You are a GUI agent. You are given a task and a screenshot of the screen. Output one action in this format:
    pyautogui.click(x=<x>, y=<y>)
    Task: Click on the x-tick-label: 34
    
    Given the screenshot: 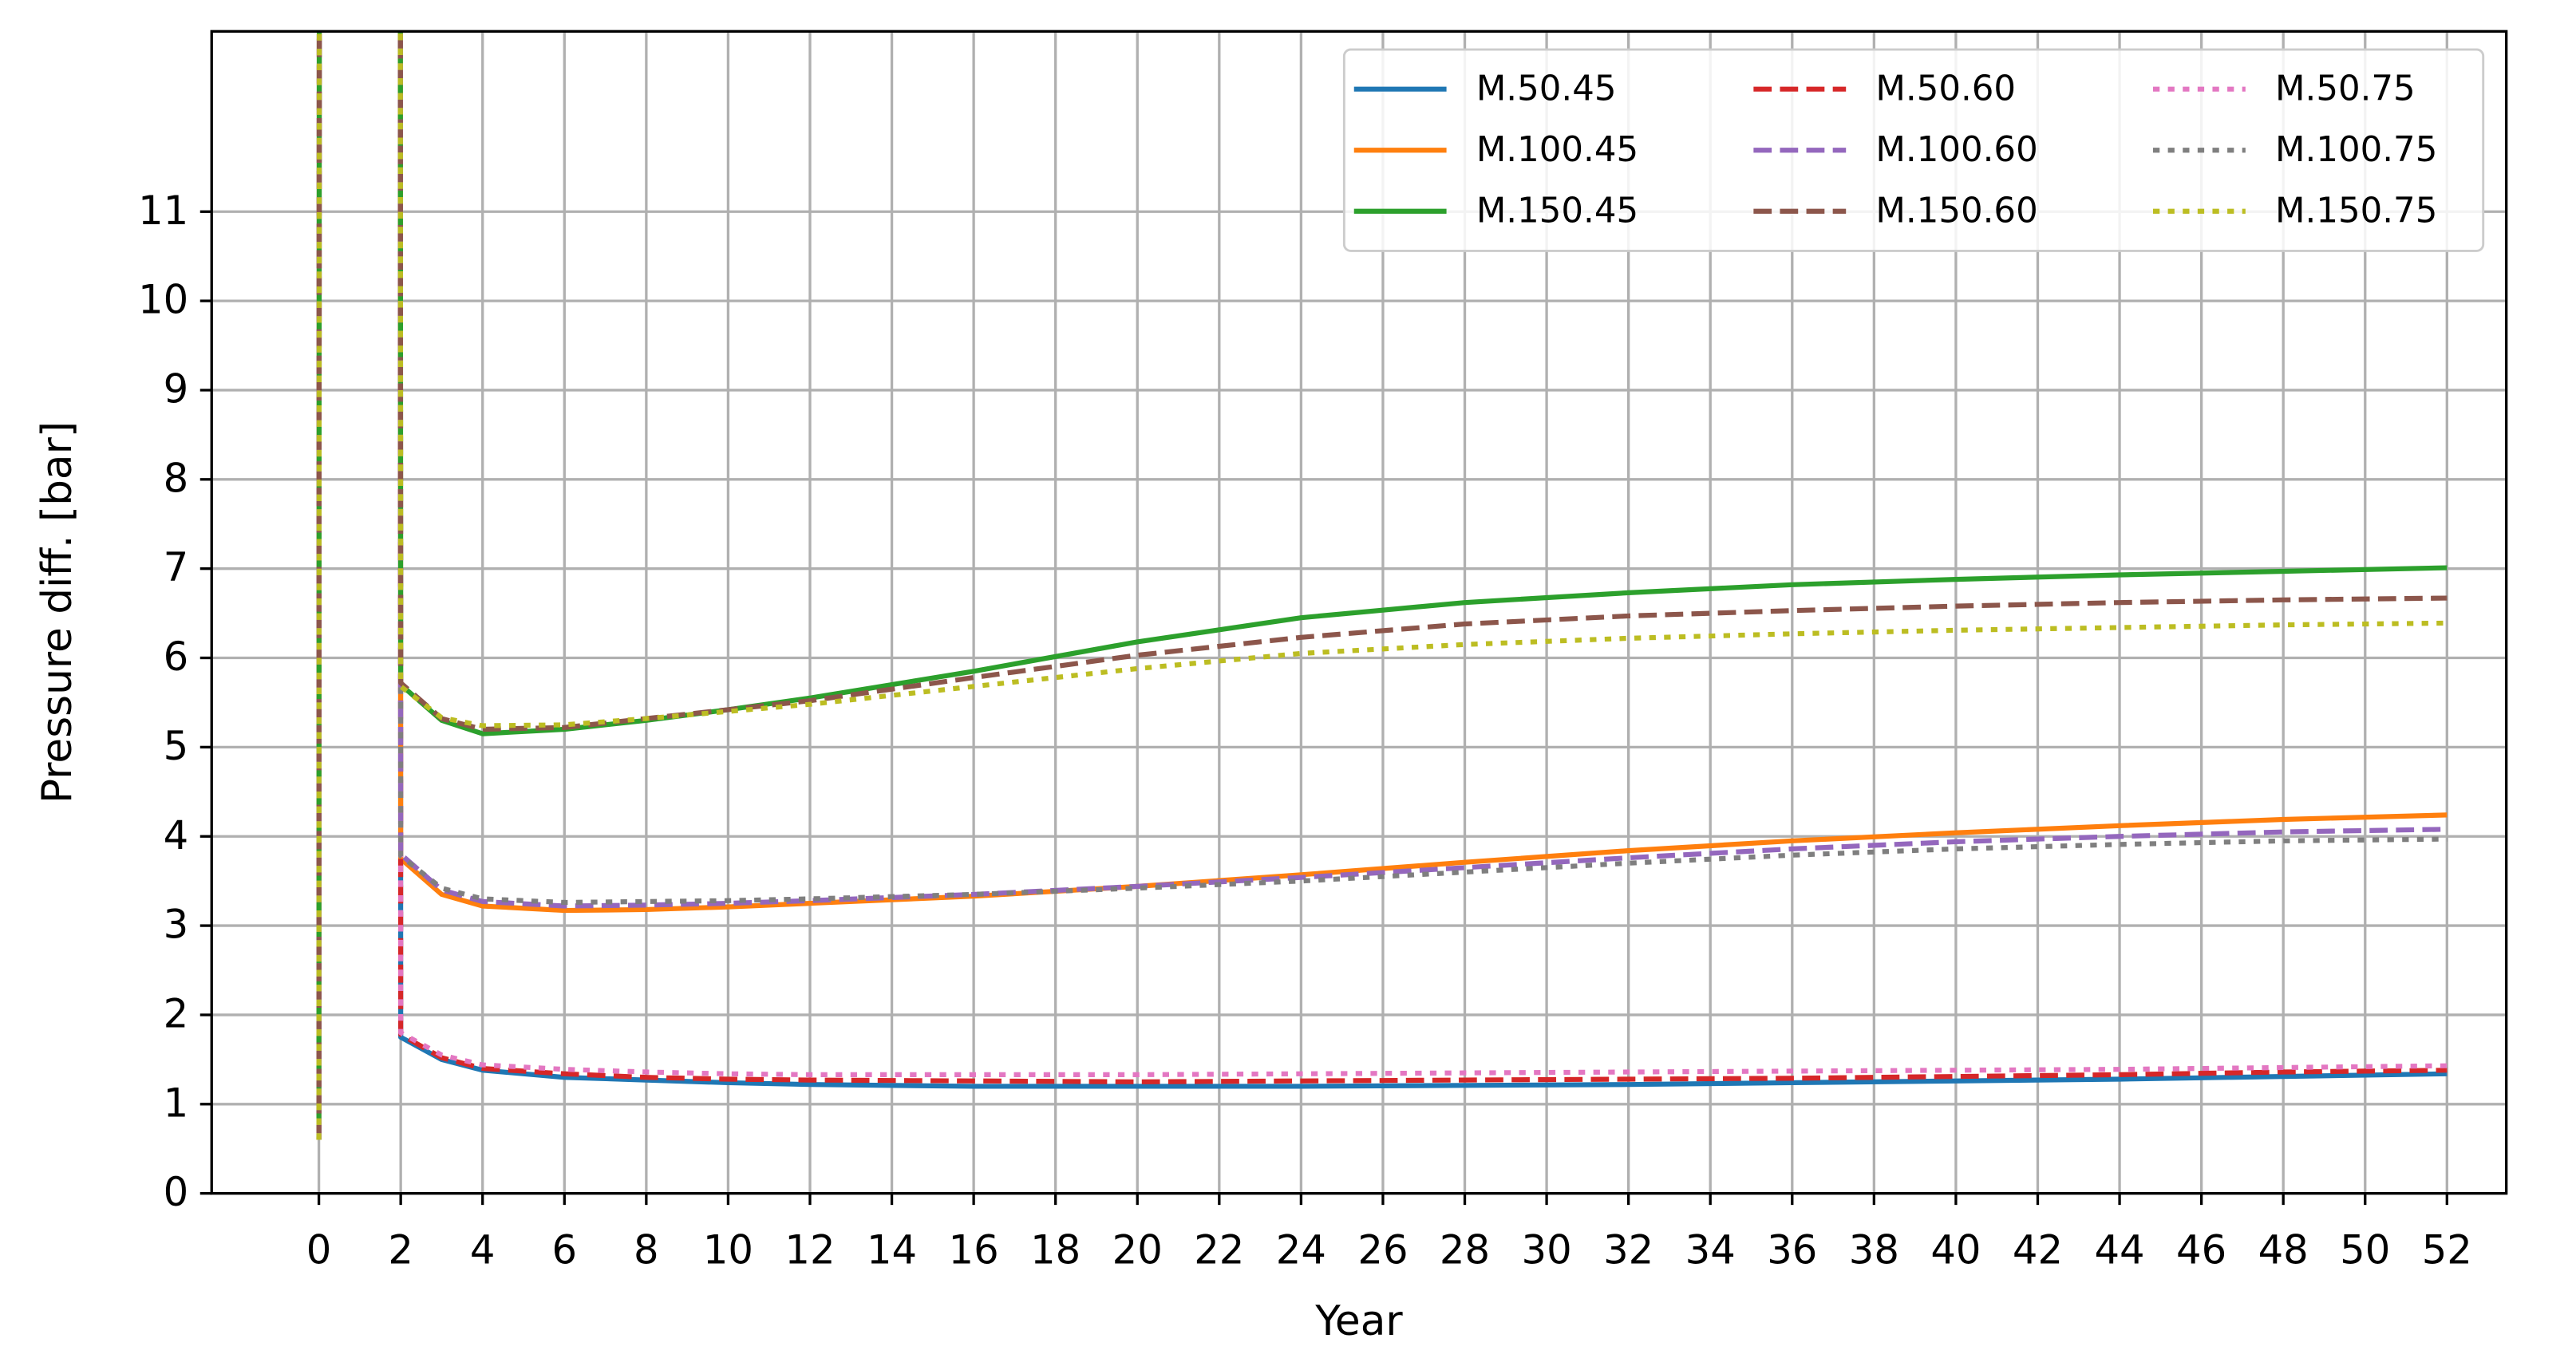 What is the action you would take?
    pyautogui.click(x=1710, y=1250)
    